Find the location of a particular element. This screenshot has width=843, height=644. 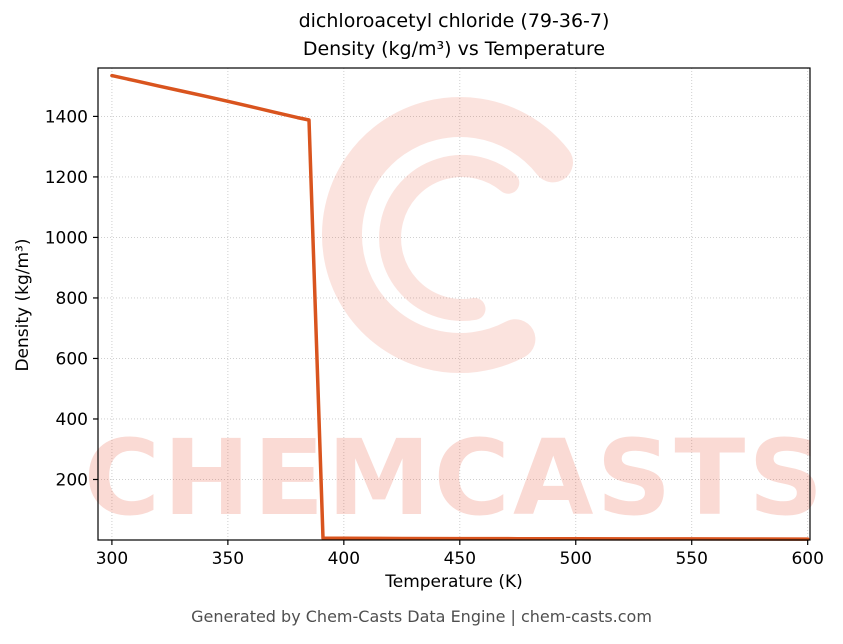

watermark-logo is located at coordinates (447, 235).